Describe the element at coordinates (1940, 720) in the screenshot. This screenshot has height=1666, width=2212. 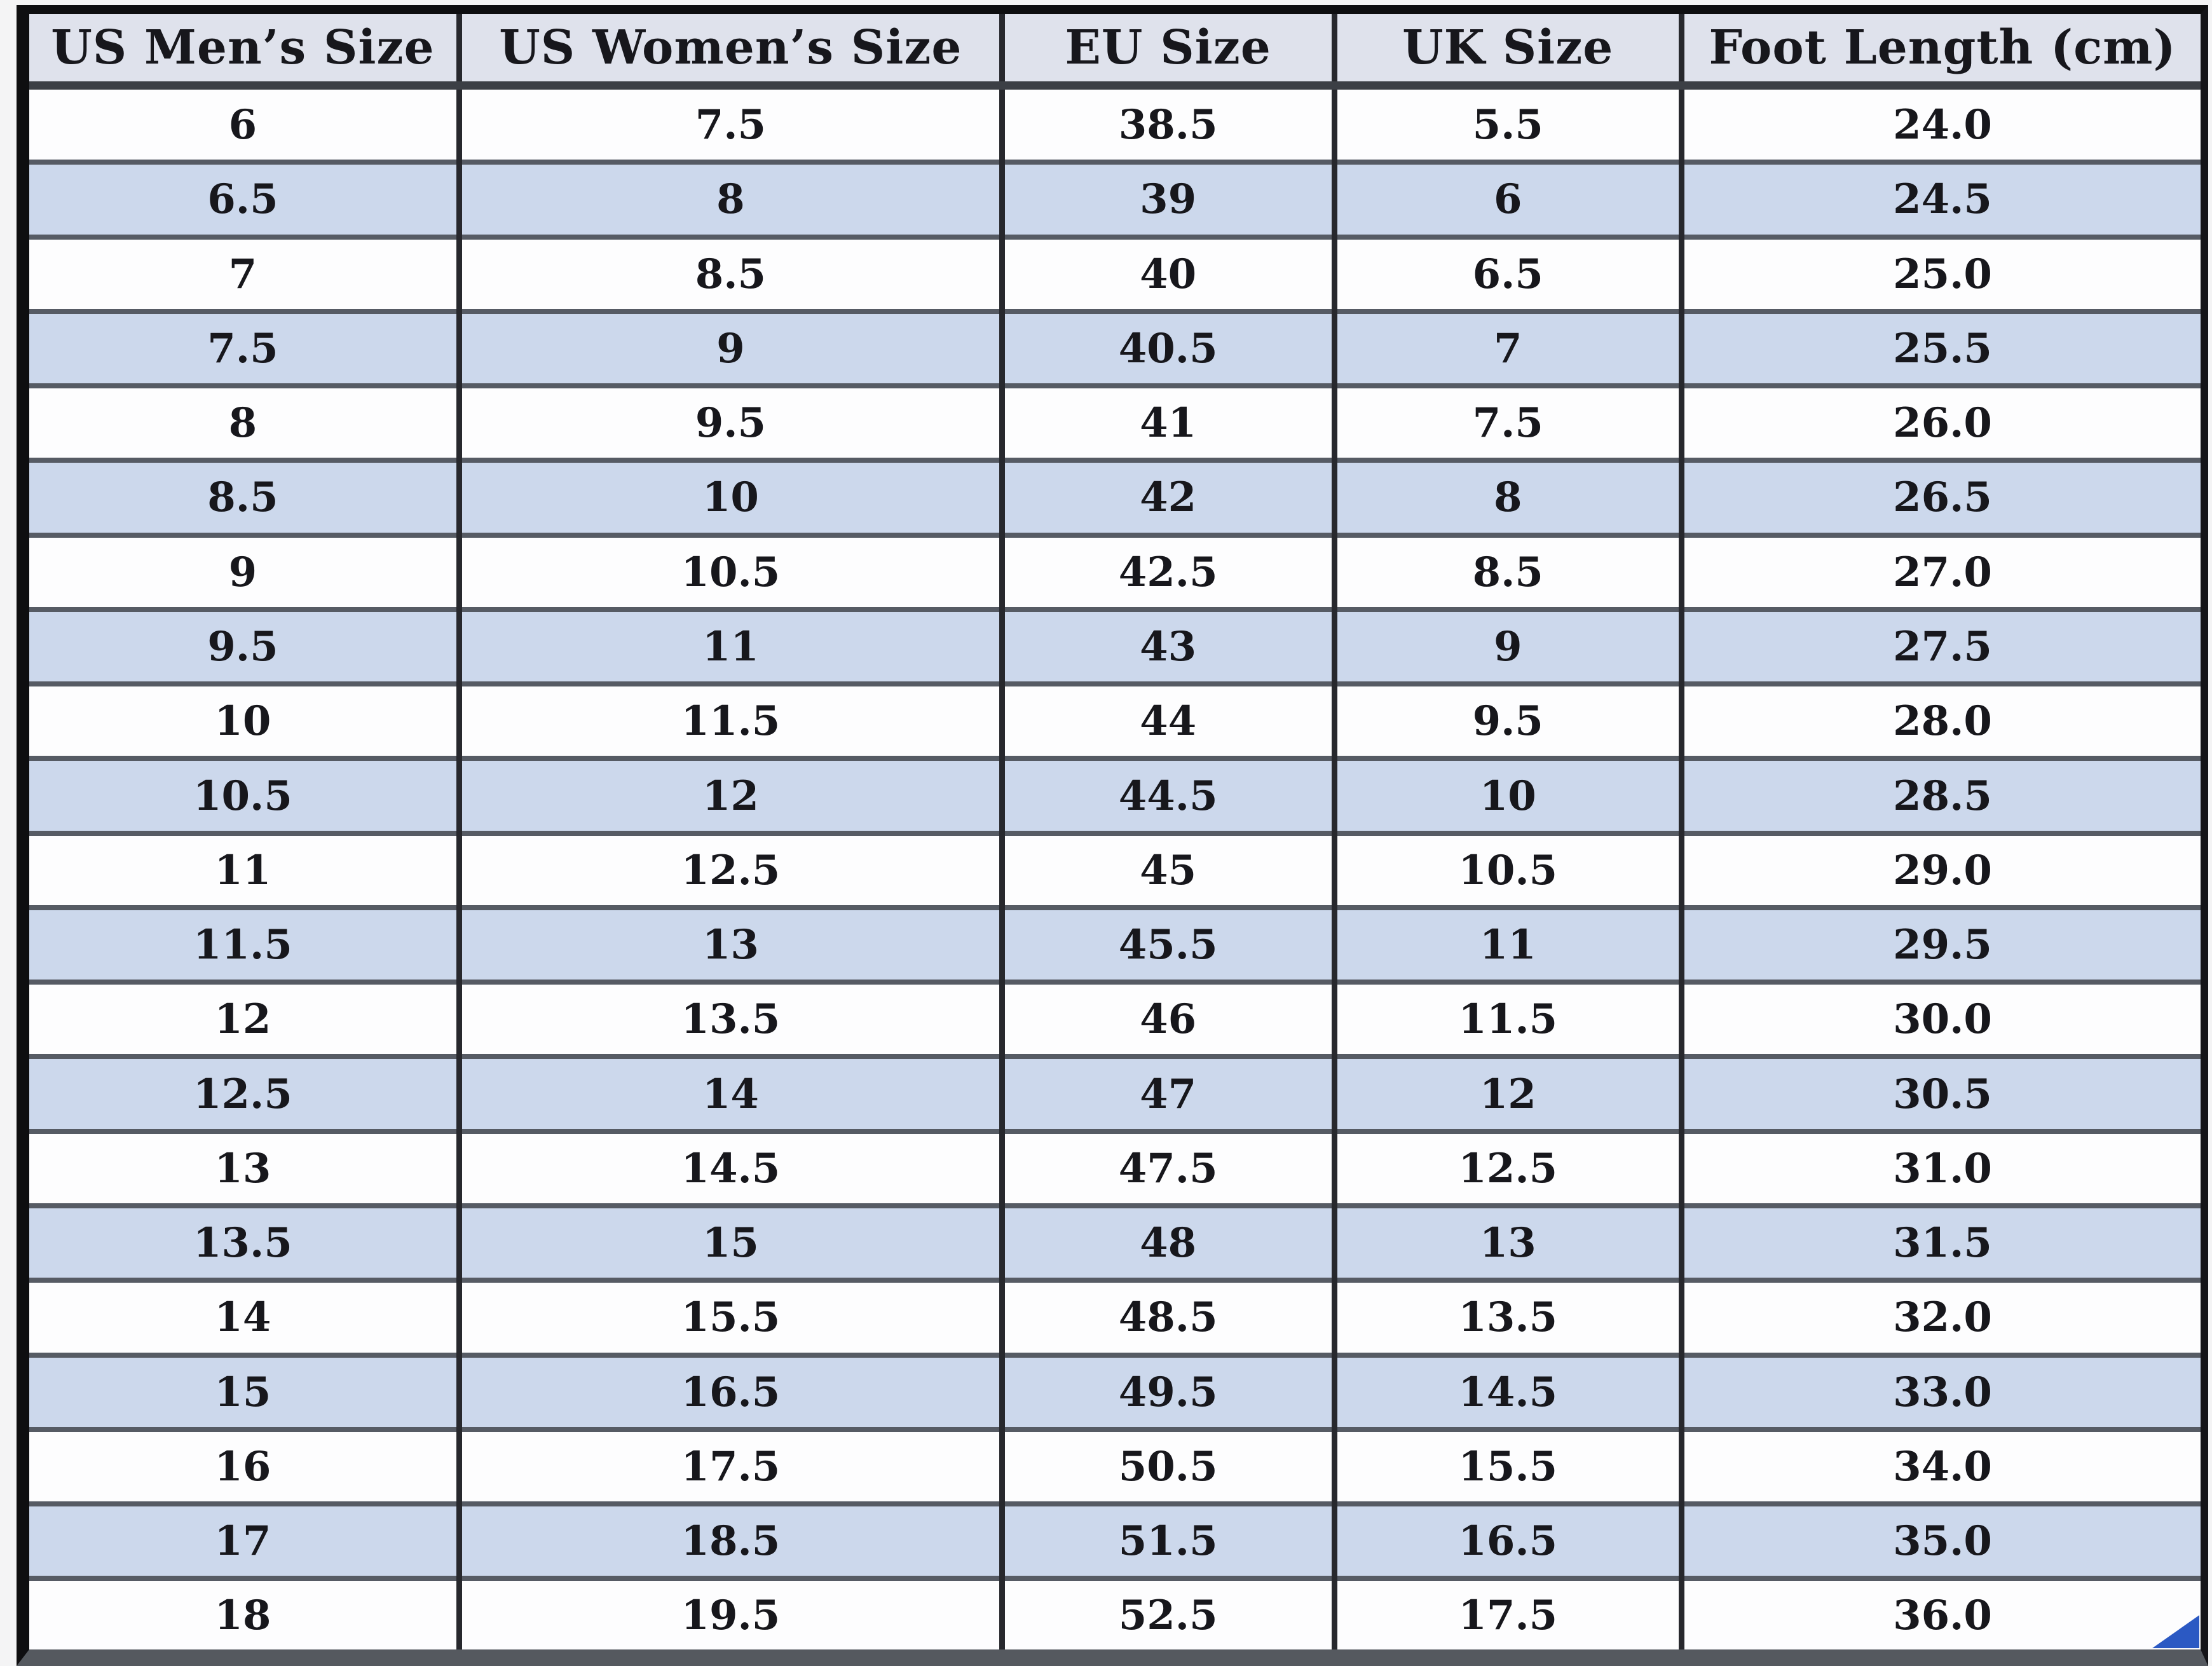
I see `table-cell: 28.0` at that location.